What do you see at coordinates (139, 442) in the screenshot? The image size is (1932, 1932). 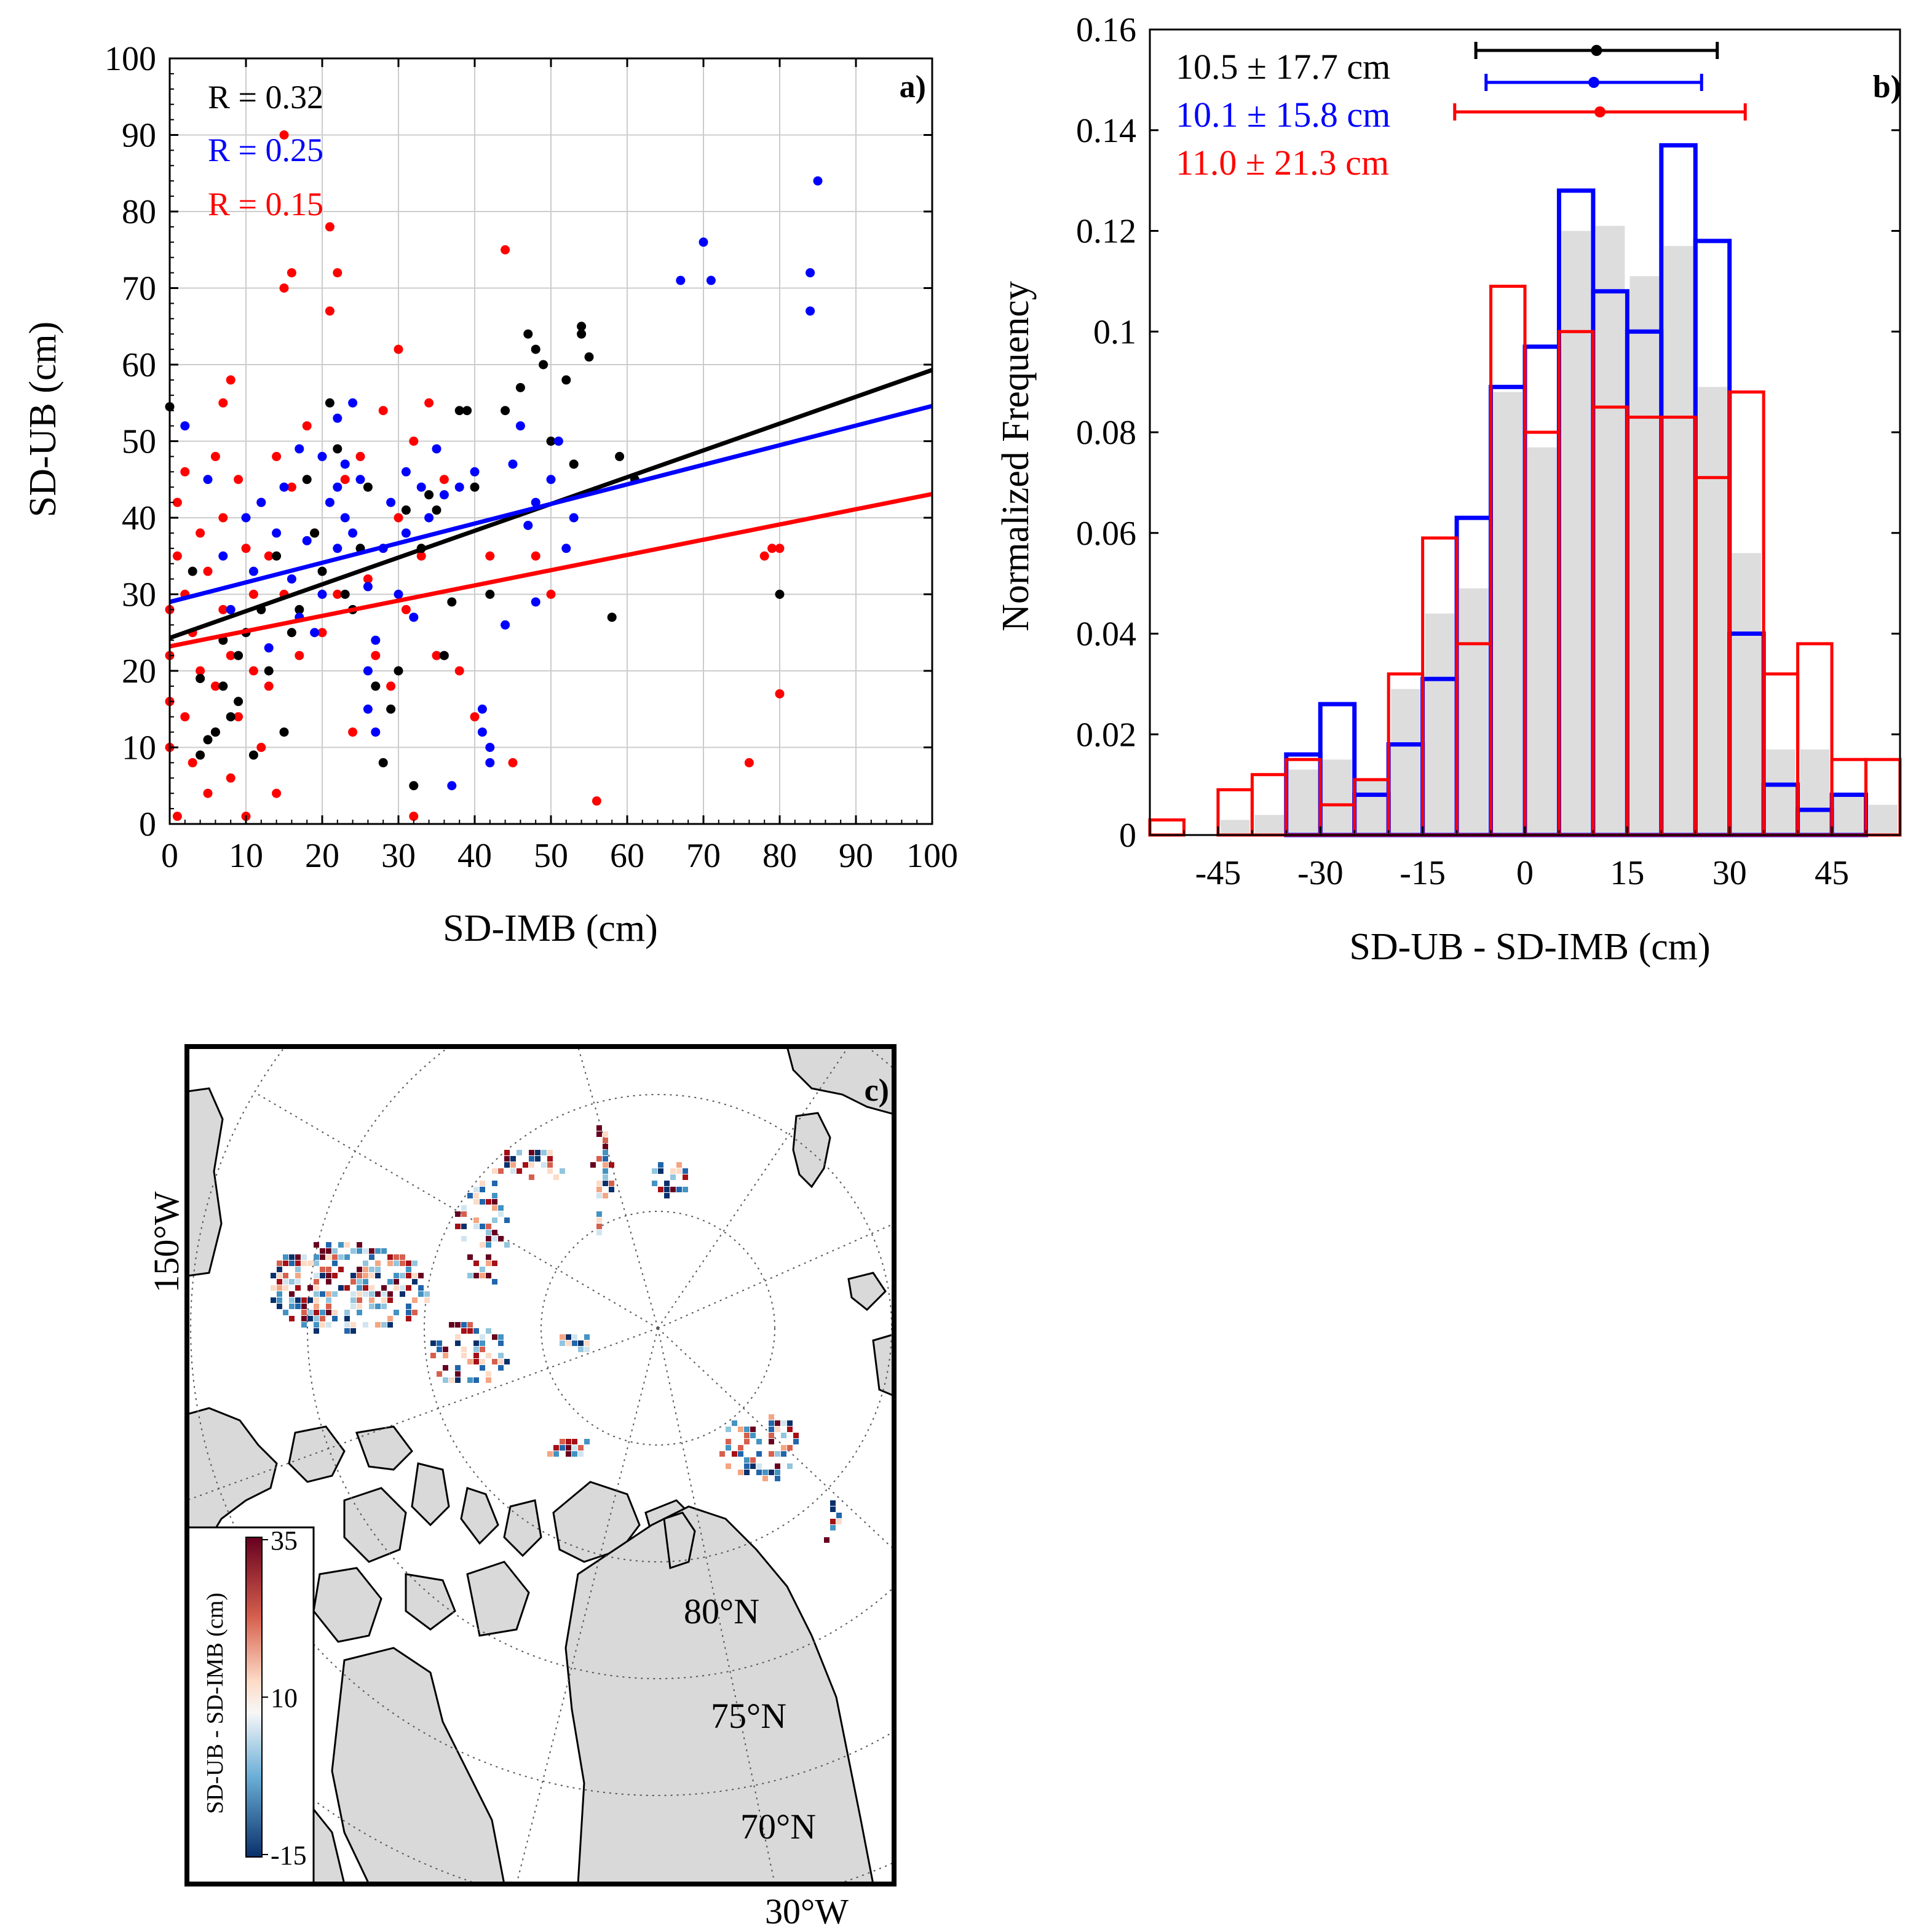 I see `y-tick-label: 50` at bounding box center [139, 442].